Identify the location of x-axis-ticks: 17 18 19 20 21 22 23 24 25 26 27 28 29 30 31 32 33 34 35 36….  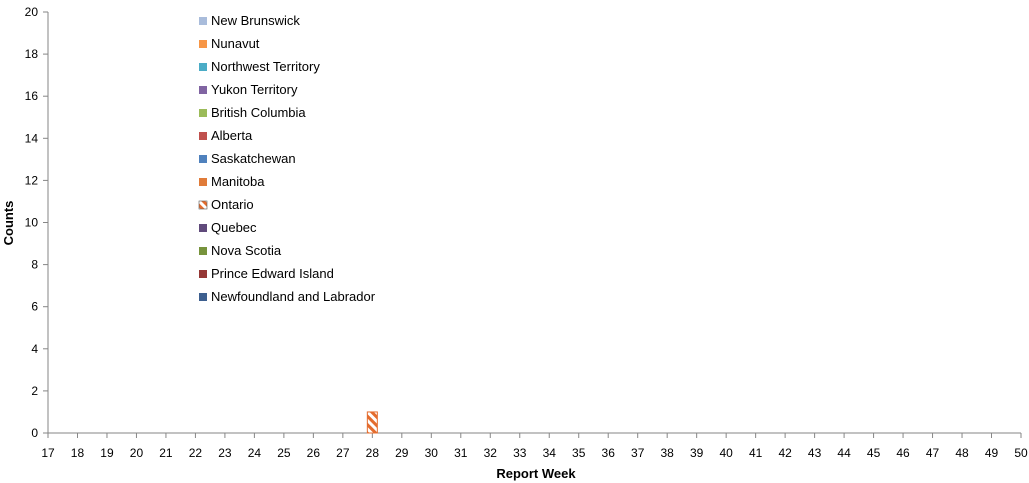
(534, 446).